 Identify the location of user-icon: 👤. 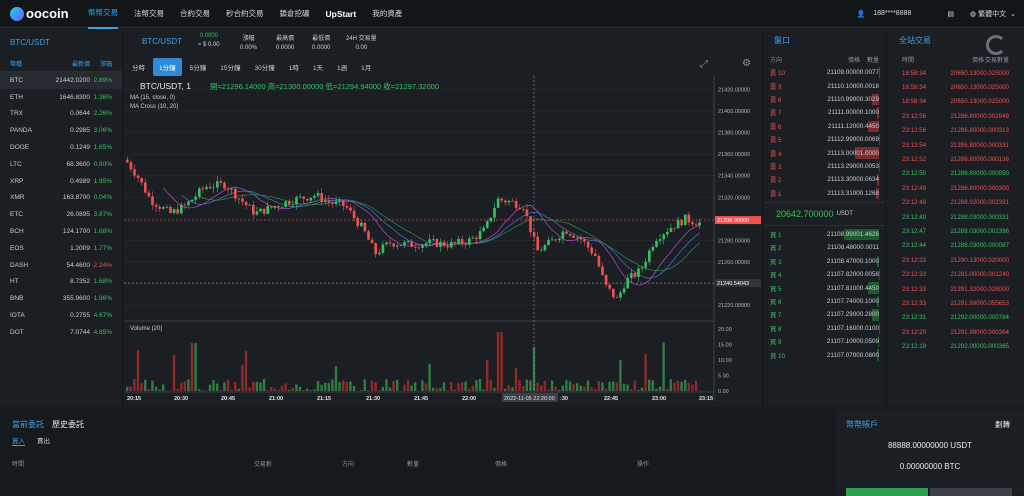
(861, 14).